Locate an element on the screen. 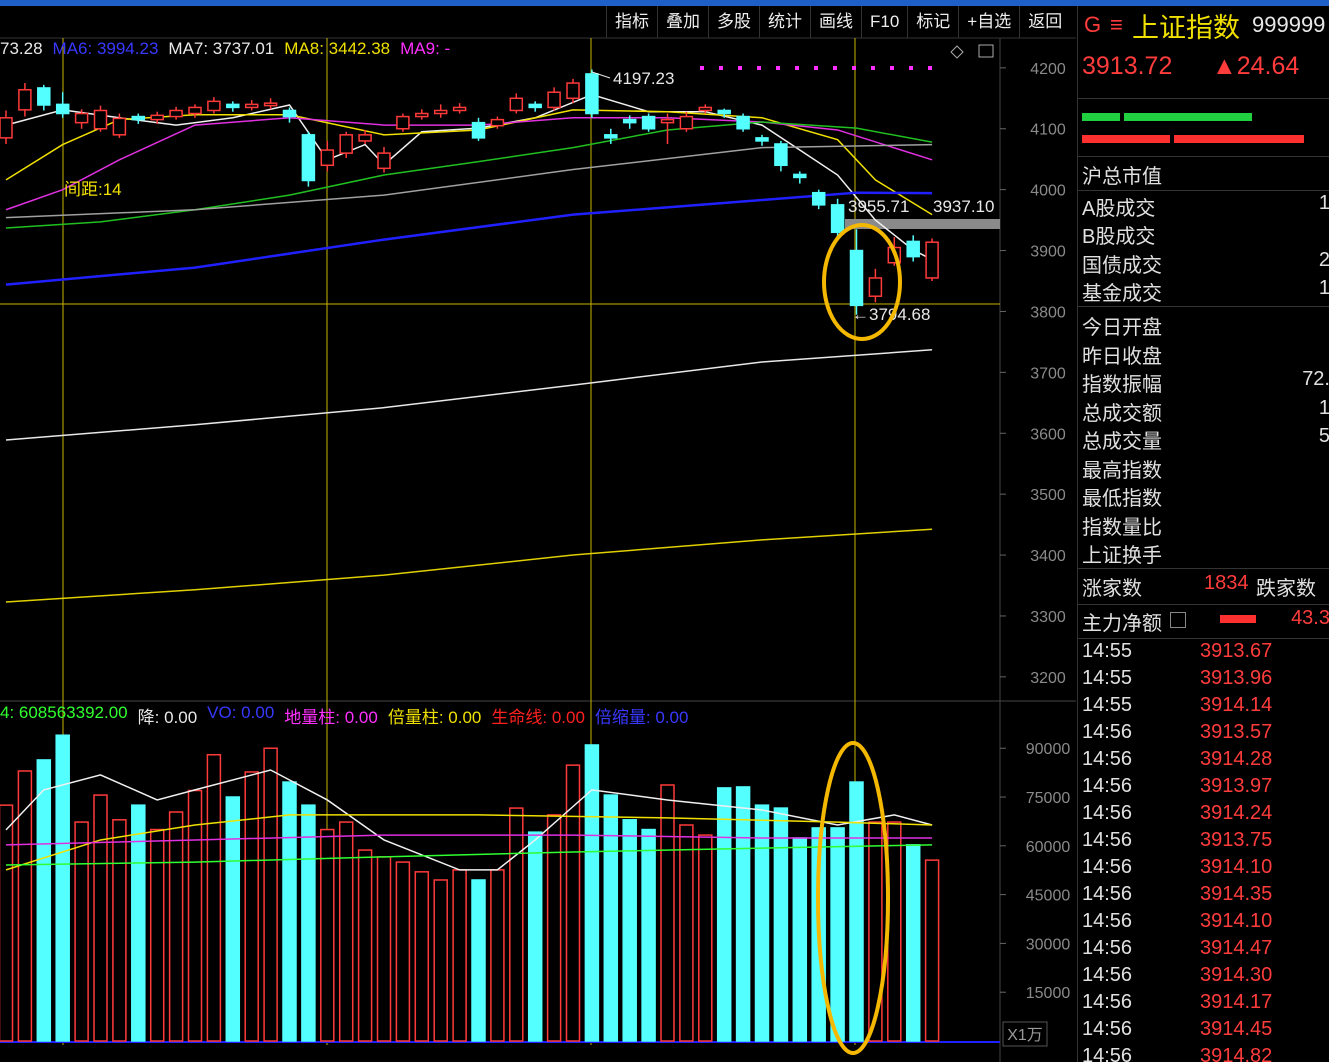 This screenshot has width=1329, height=1062. toolbar-button: +自选 is located at coordinates (988, 22).